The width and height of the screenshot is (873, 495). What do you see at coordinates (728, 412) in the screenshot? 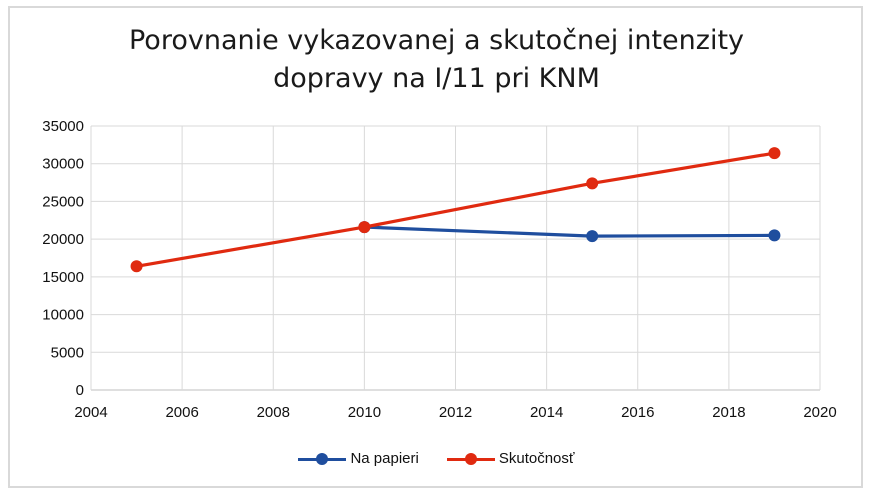
I see `x-tick-label: 2018` at bounding box center [728, 412].